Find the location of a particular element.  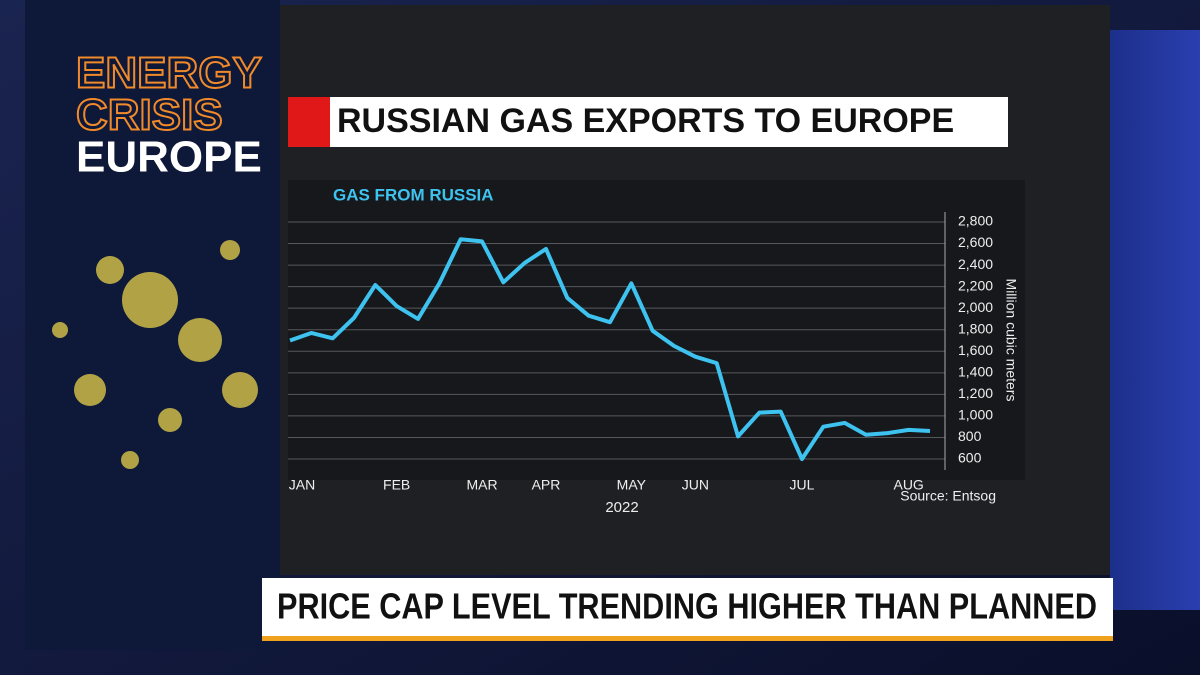

y-tick-label: 2,800 is located at coordinates (975, 221).